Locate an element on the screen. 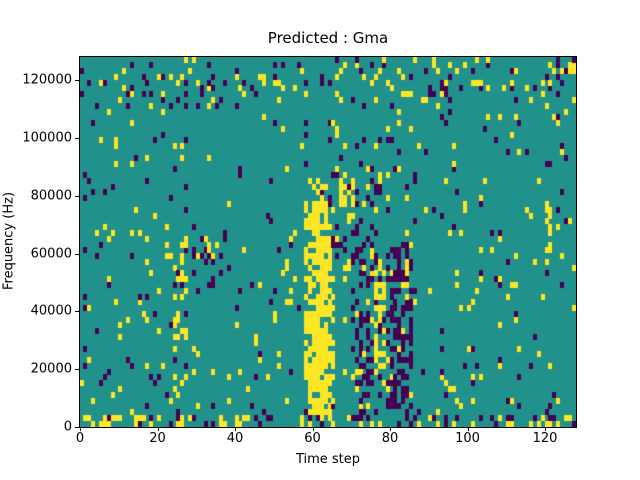 Image resolution: width=640 pixels, height=480 pixels. y-tick-label: 20000 is located at coordinates (51, 369).